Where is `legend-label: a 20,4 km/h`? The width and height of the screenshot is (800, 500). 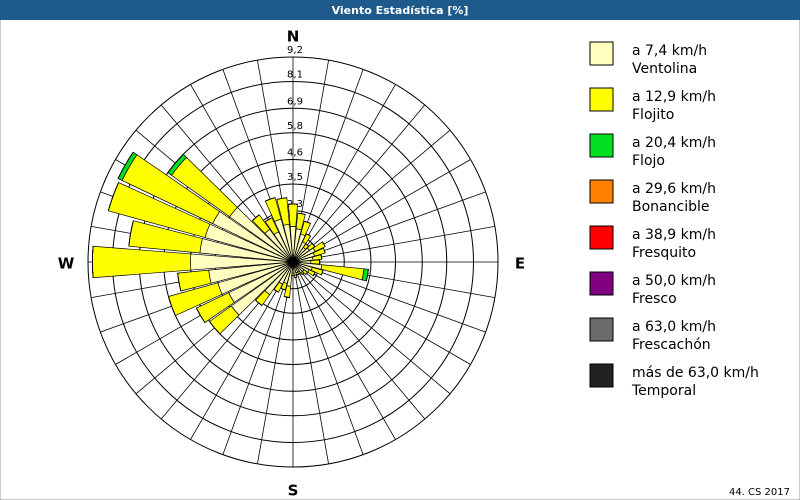 legend-label: a 20,4 km/h is located at coordinates (674, 143).